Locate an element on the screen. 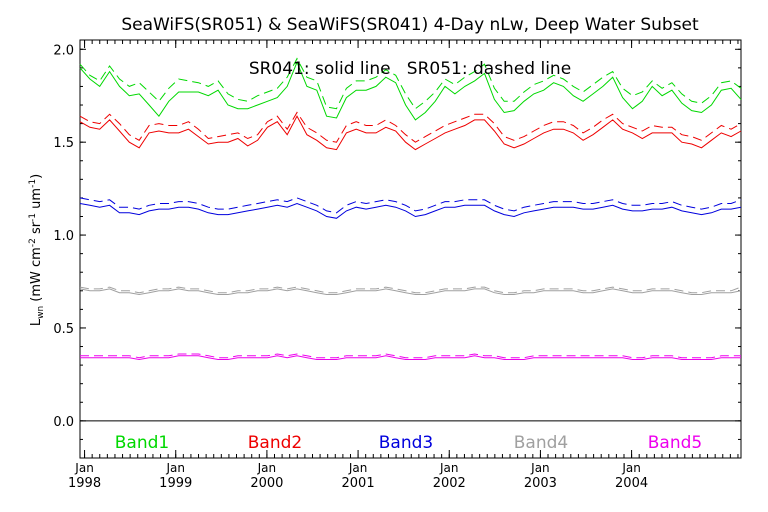  band2-solid-line is located at coordinates (410, 133).